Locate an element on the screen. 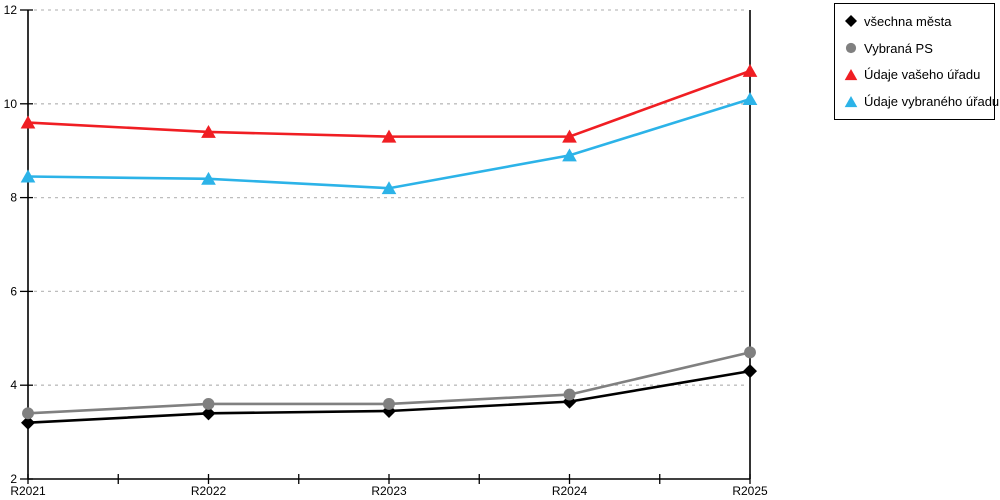 The width and height of the screenshot is (1000, 500). svg-text: R2023 is located at coordinates (389, 491).